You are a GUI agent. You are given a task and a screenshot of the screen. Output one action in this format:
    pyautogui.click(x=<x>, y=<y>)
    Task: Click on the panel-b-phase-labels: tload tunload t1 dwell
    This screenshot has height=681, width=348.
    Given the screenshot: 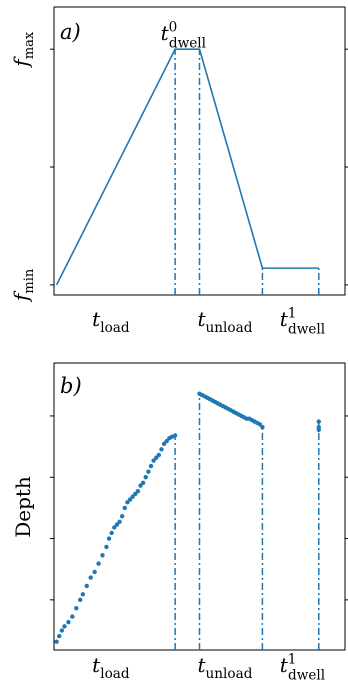 What is the action you would take?
    pyautogui.click(x=208, y=666)
    